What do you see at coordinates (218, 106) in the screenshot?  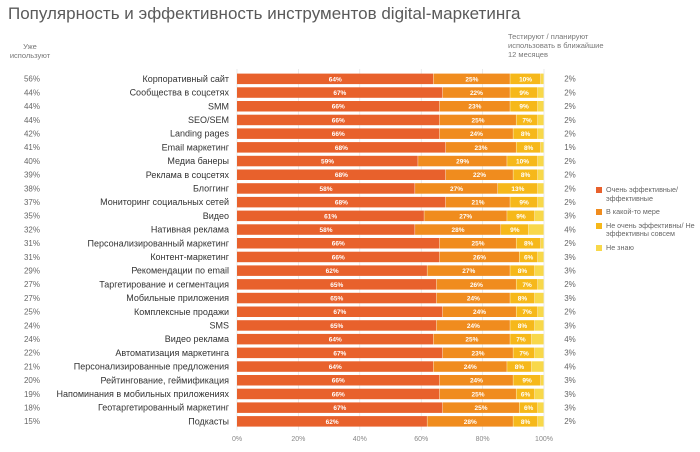 I see `category-label: SMM` at bounding box center [218, 106].